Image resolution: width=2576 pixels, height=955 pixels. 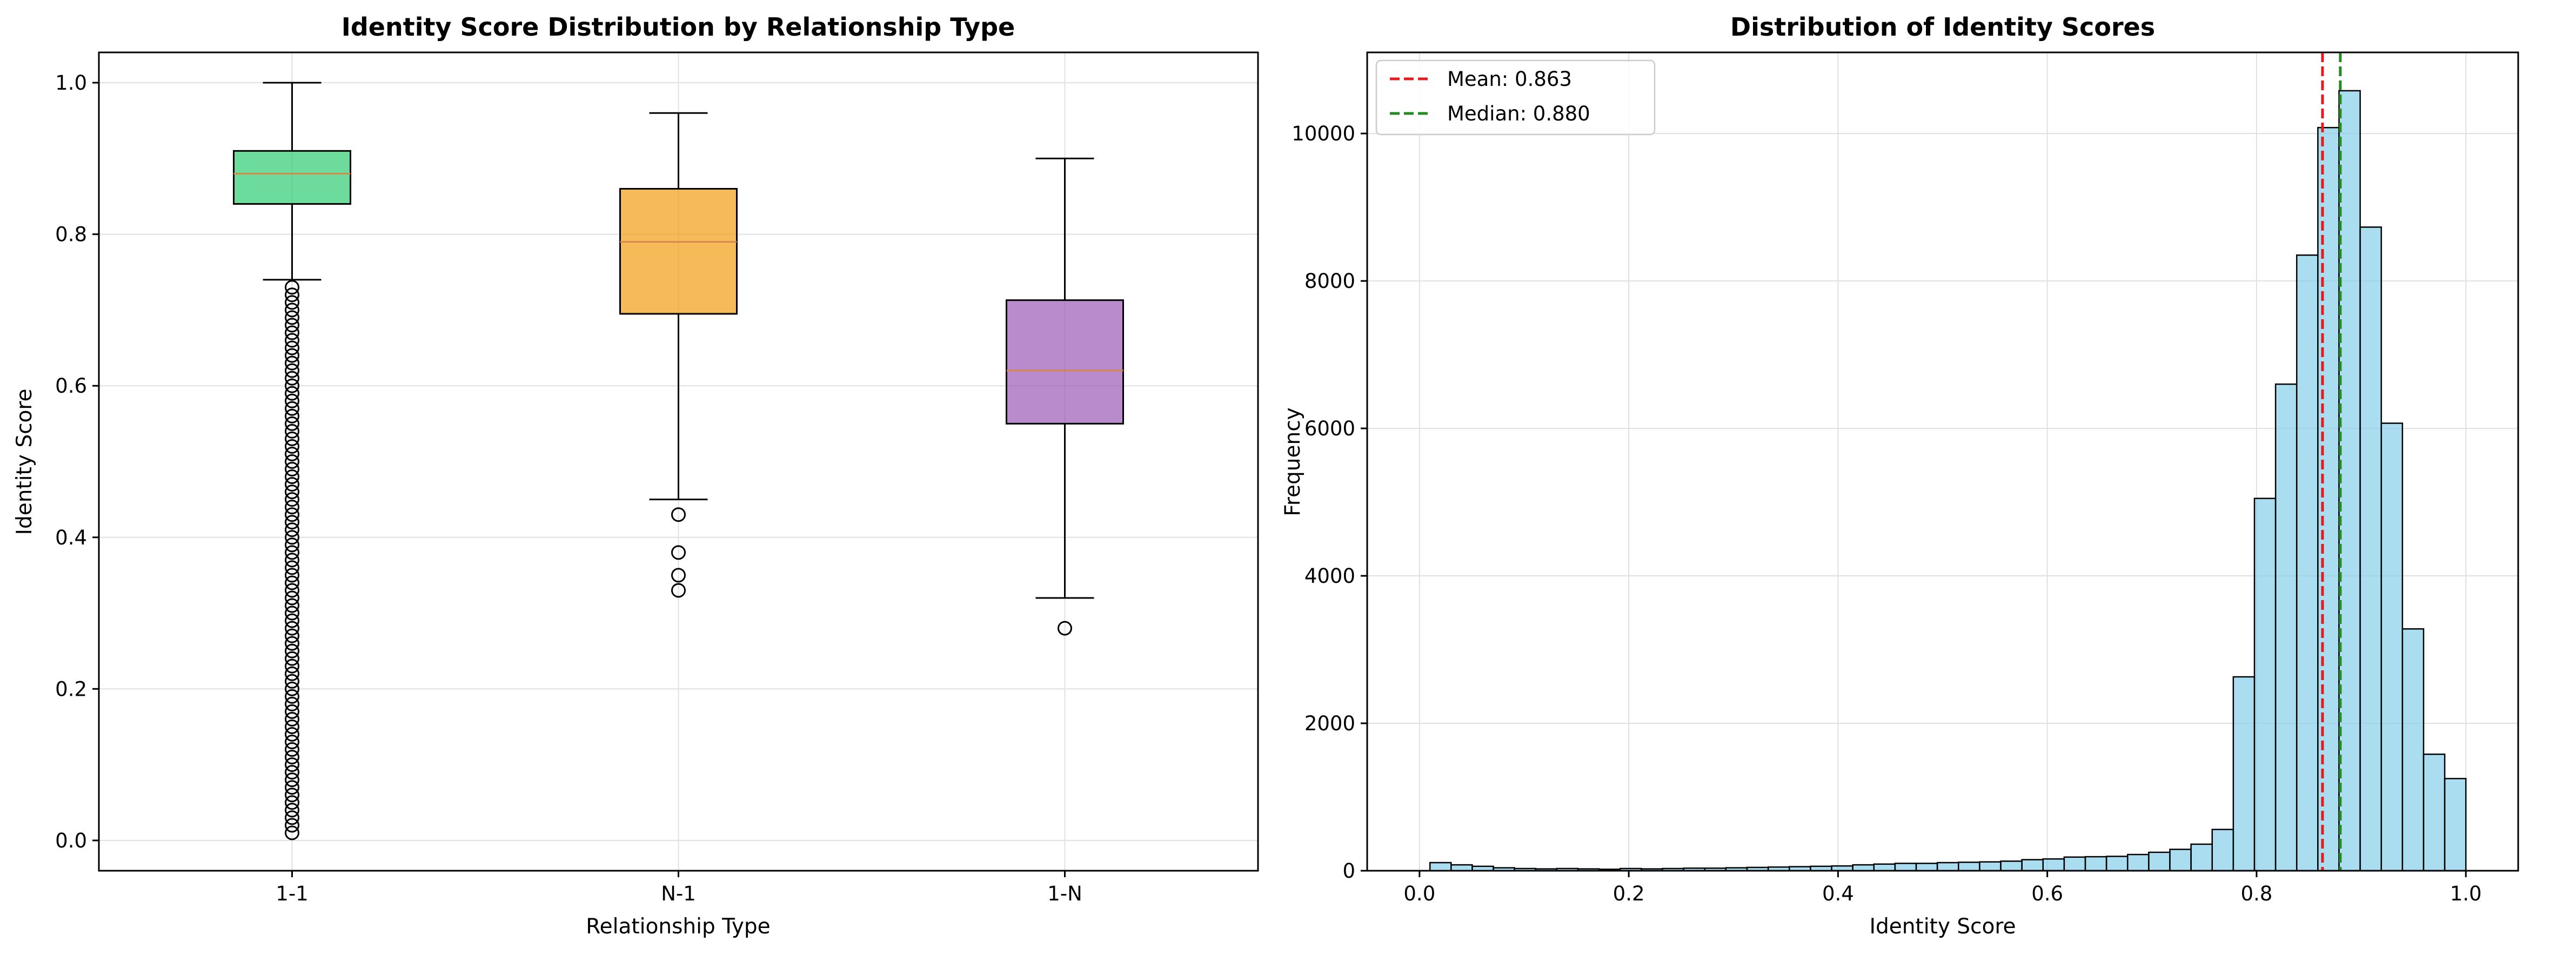 I want to click on legend-box, so click(x=1515, y=97).